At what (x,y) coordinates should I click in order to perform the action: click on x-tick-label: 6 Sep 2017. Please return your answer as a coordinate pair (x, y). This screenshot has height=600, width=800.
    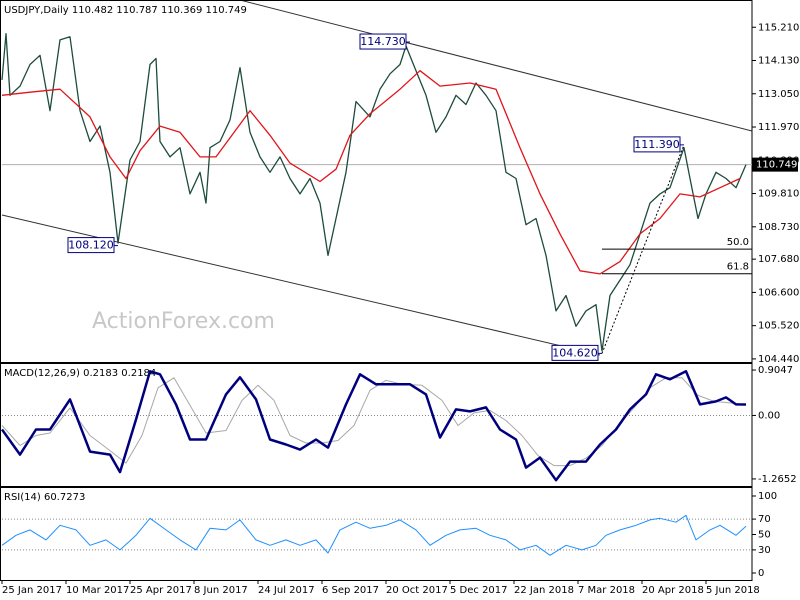
    Looking at the image, I should click on (350, 590).